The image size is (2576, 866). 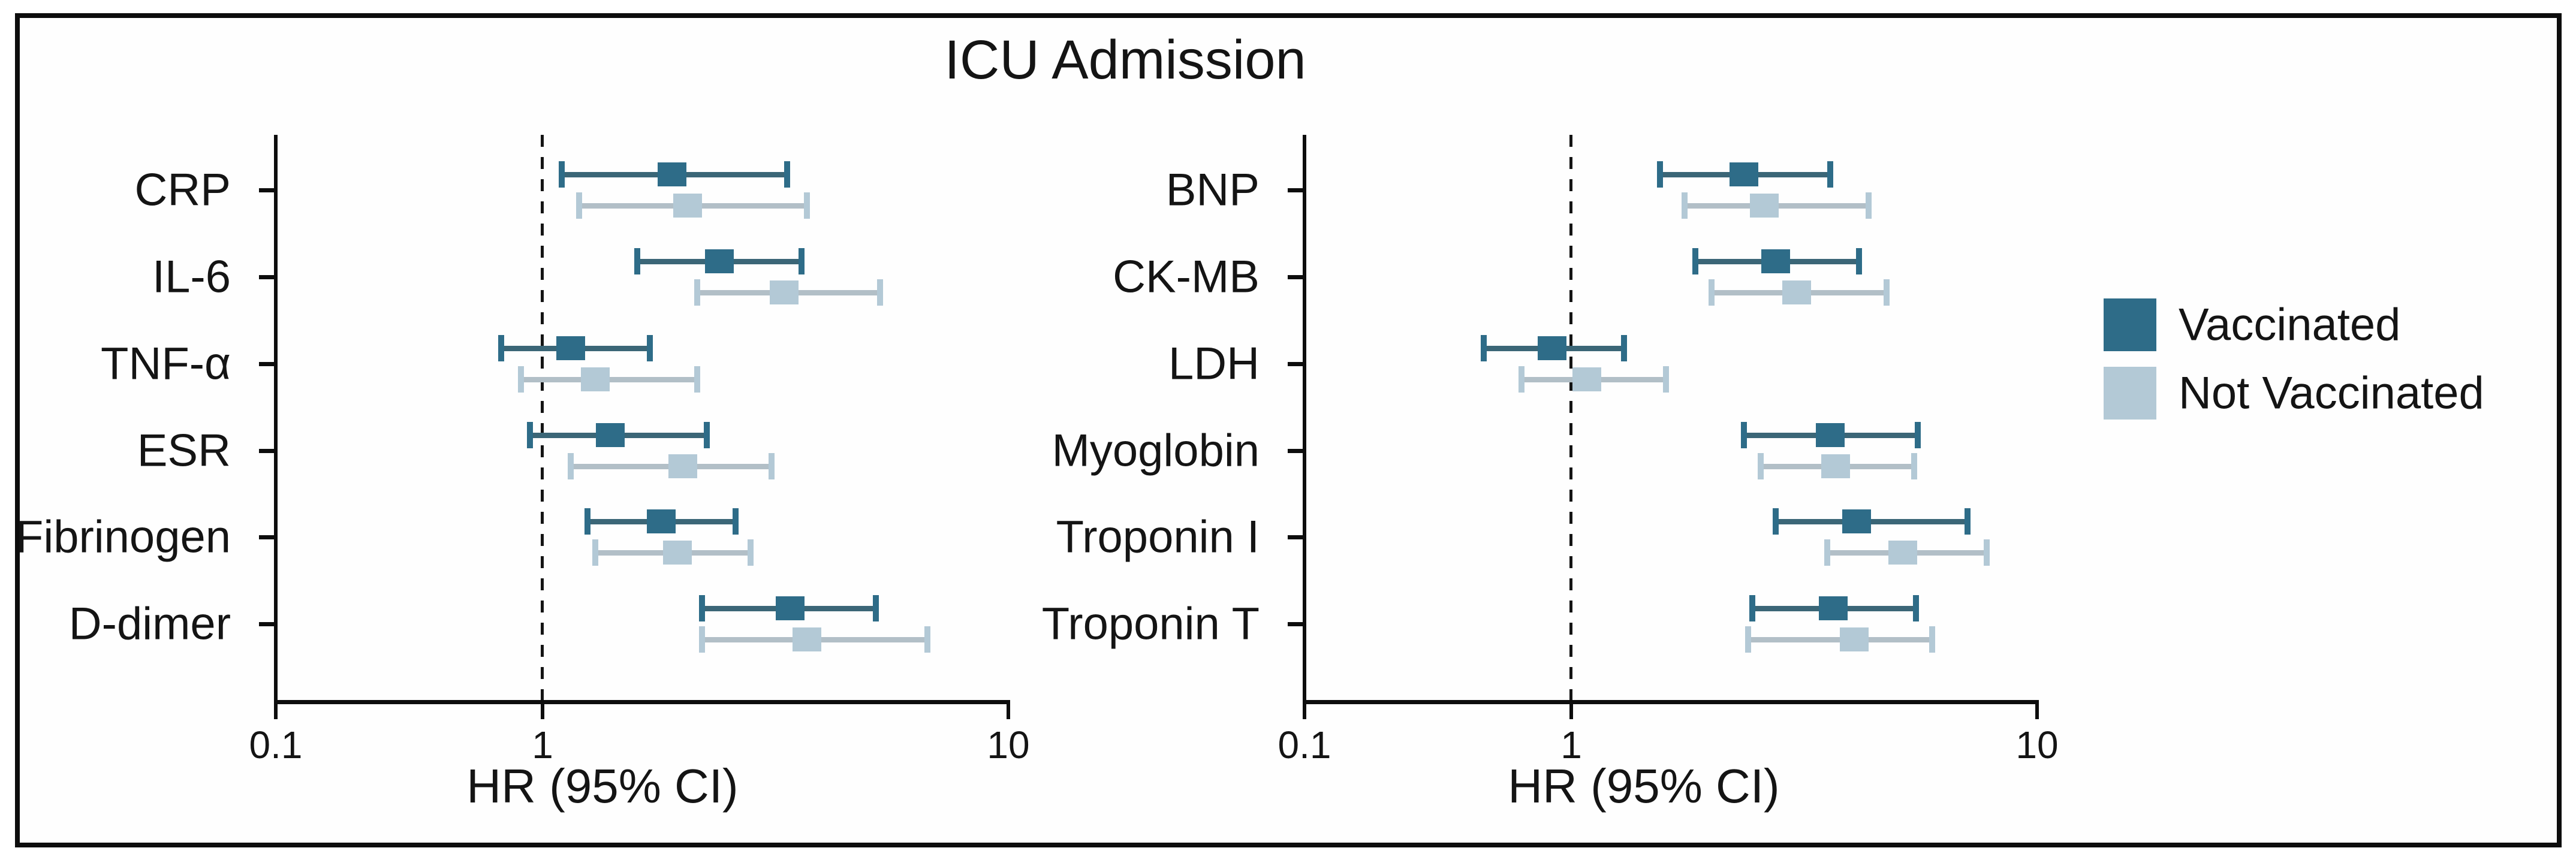 I want to click on chart-title: ICU Admission, so click(x=1125, y=59).